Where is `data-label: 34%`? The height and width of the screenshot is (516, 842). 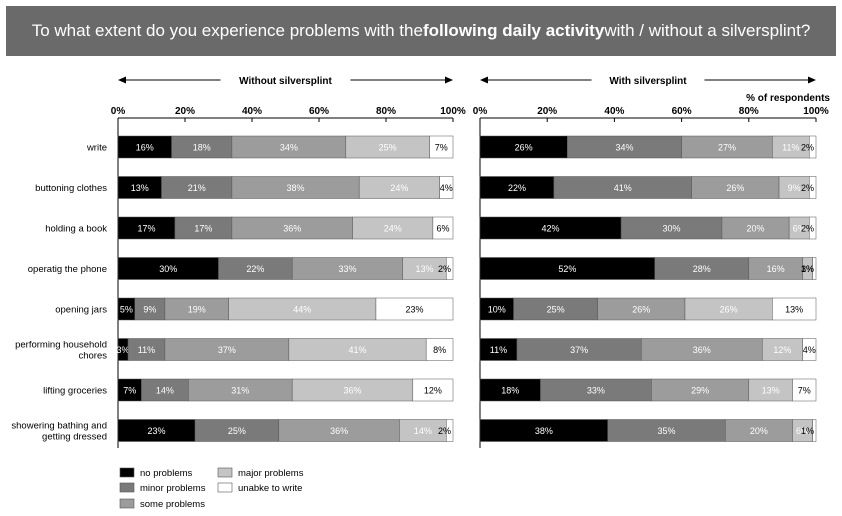 data-label: 34% is located at coordinates (624, 148).